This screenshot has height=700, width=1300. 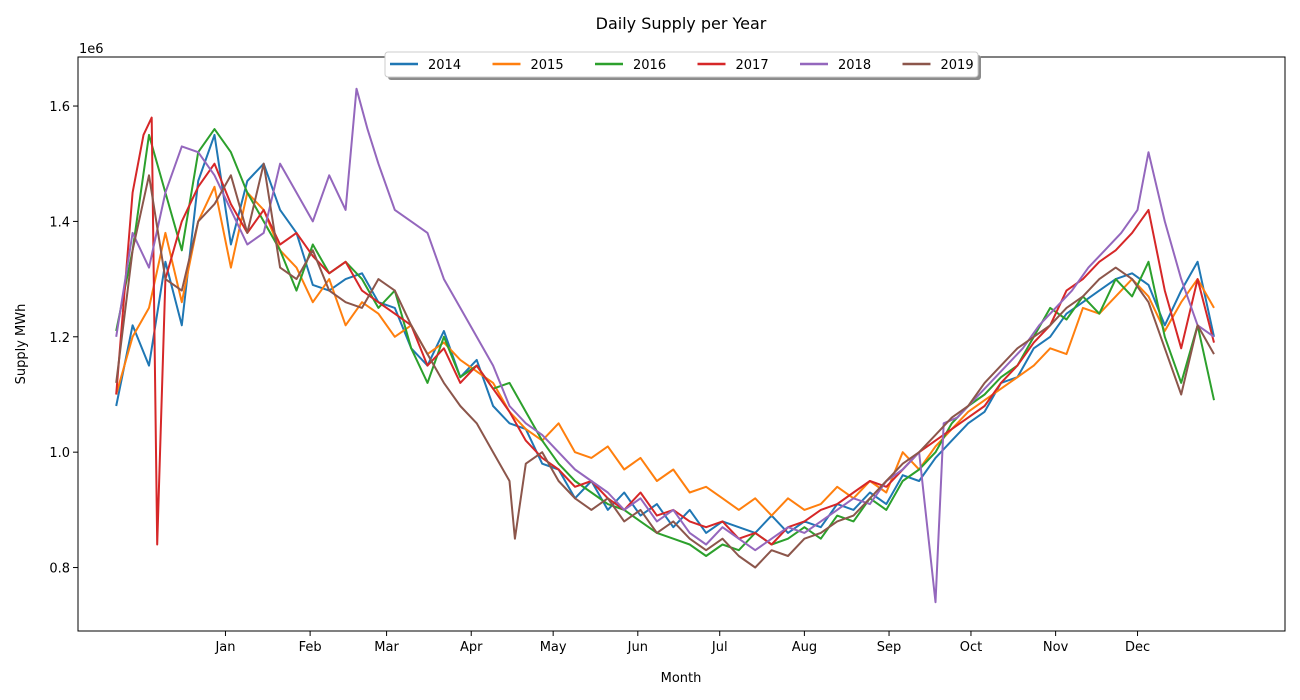 I want to click on y-offset-label: 1e6, so click(x=91, y=49).